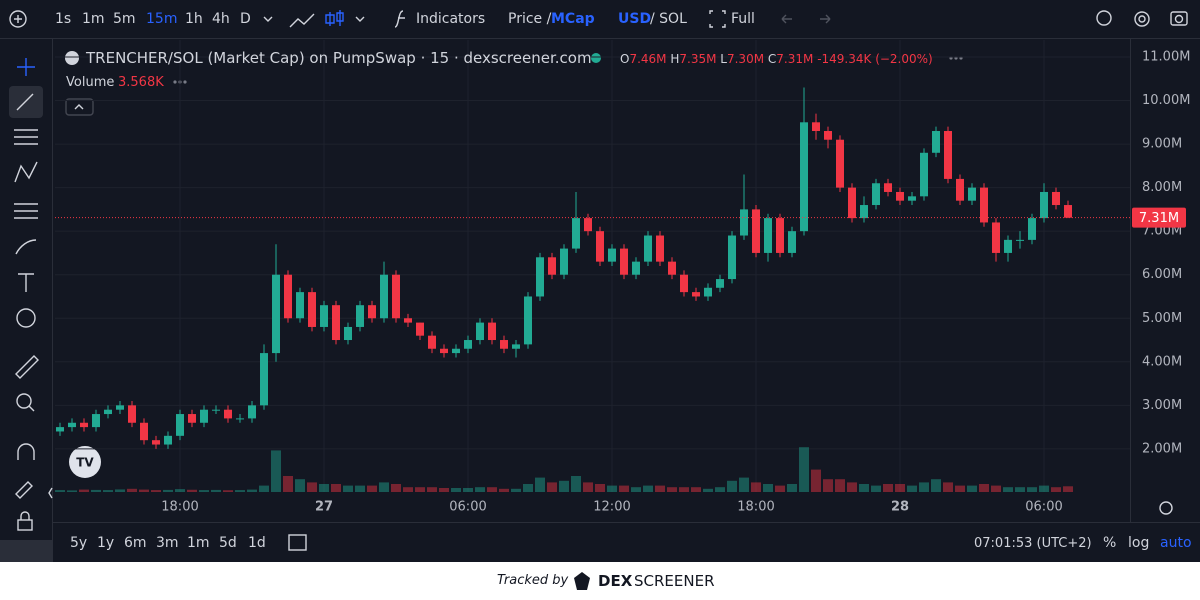  What do you see at coordinates (167, 543) in the screenshot?
I see `range-button: 3m` at bounding box center [167, 543].